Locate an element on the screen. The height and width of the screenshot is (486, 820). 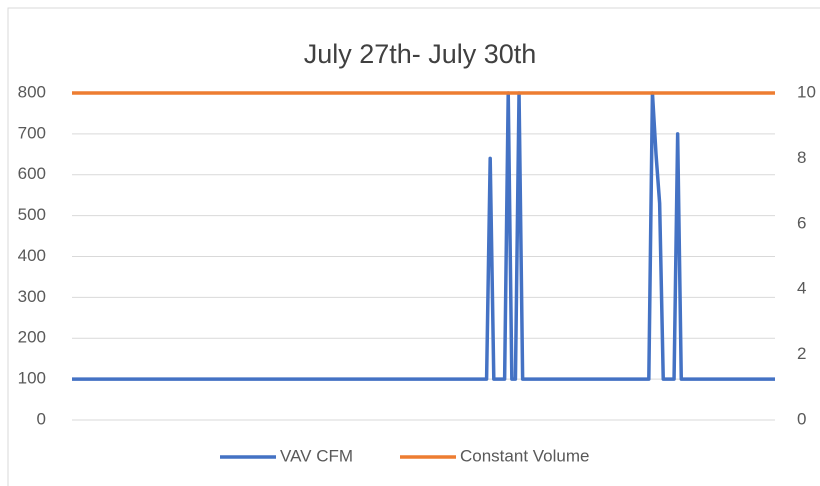
y-tick-label: 200 is located at coordinates (32, 337).